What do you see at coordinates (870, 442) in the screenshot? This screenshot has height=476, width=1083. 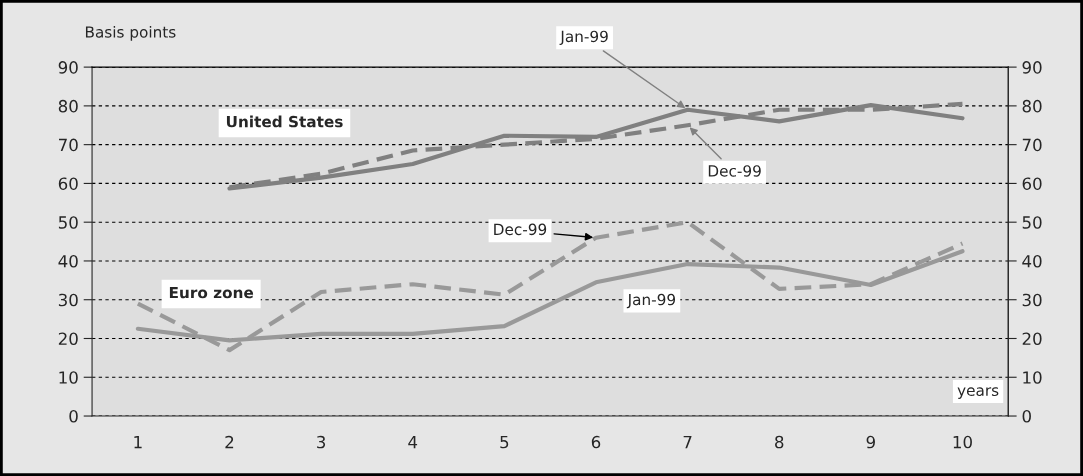 I see `x-tick-label: 9` at bounding box center [870, 442].